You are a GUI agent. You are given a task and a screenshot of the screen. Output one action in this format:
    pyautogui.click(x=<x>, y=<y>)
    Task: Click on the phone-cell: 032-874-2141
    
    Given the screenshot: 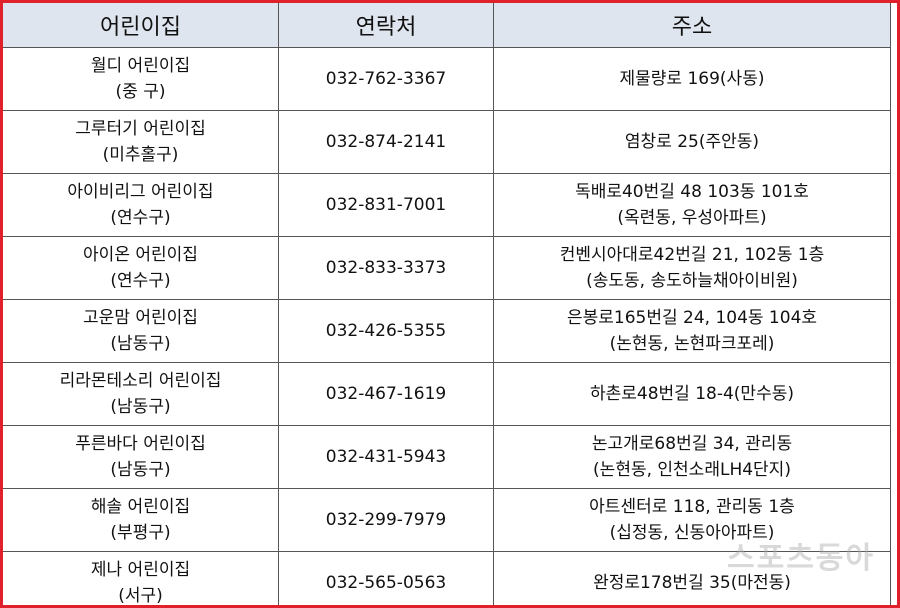 What is the action you would take?
    pyautogui.click(x=386, y=142)
    